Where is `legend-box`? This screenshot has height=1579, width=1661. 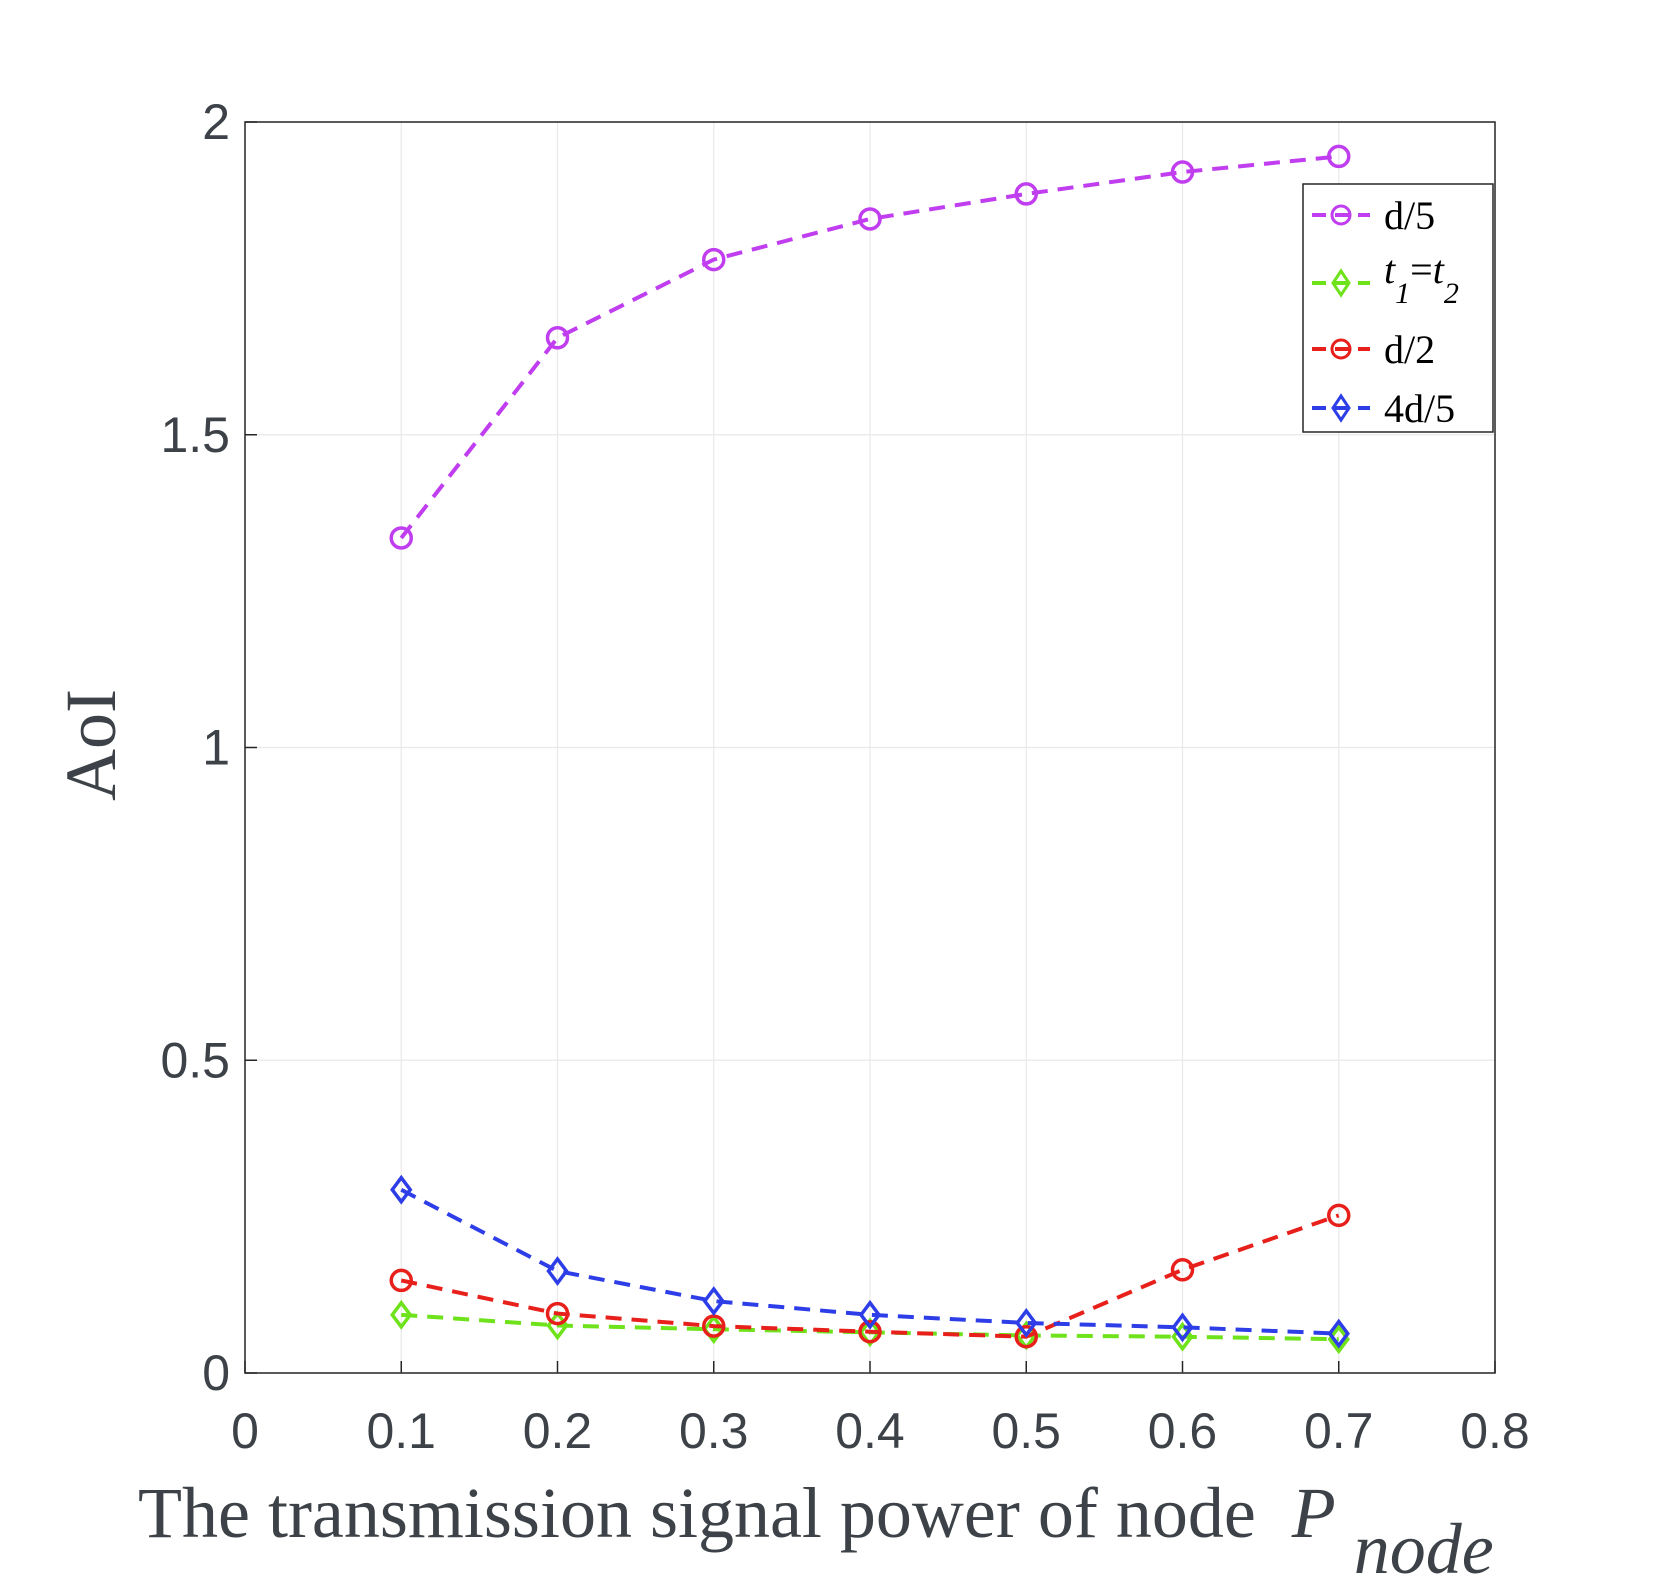
legend-box is located at coordinates (1398, 308).